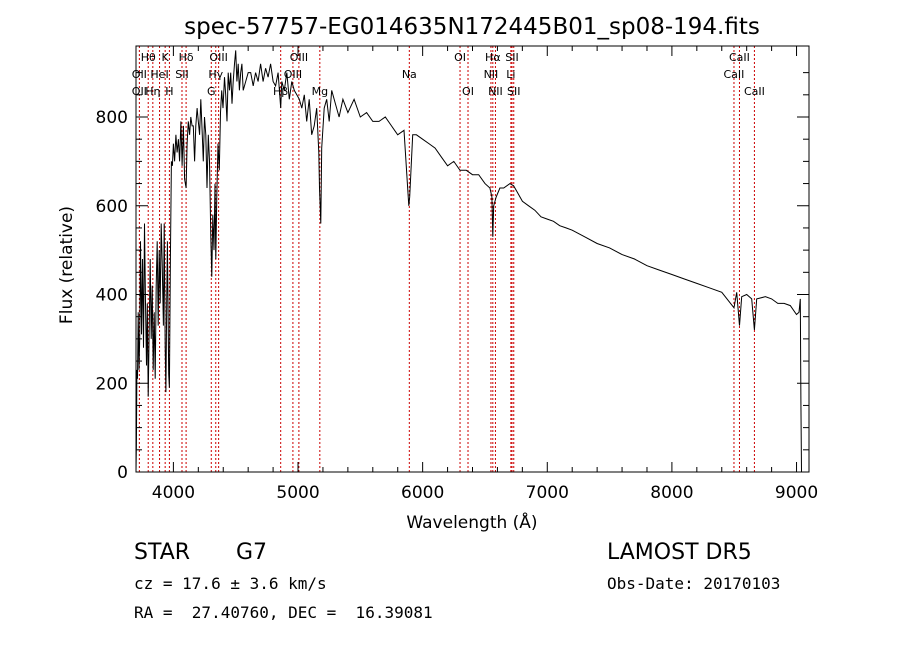 Image resolution: width=900 pixels, height=653 pixels. I want to click on line-label: Mg, so click(320, 91).